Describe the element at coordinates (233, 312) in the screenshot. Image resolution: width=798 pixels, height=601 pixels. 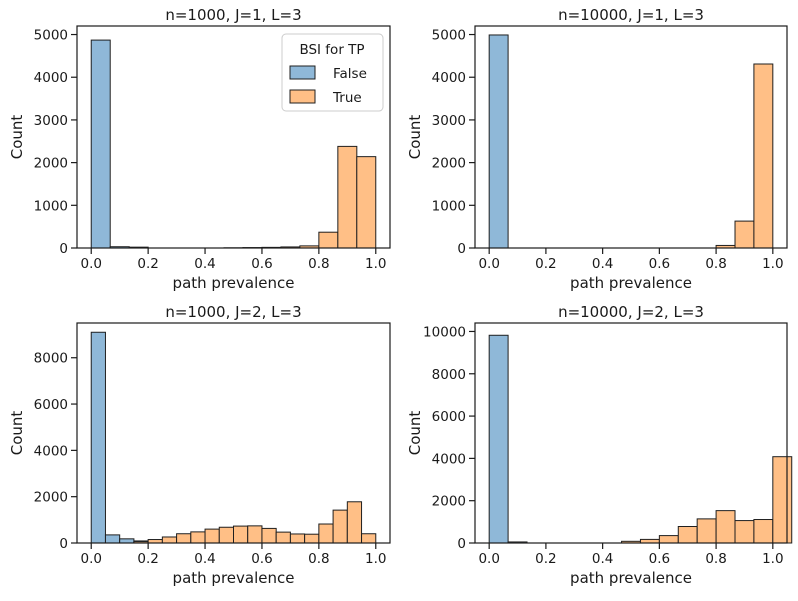
I see `chart-title: n=1000, J=2, L=3` at that location.